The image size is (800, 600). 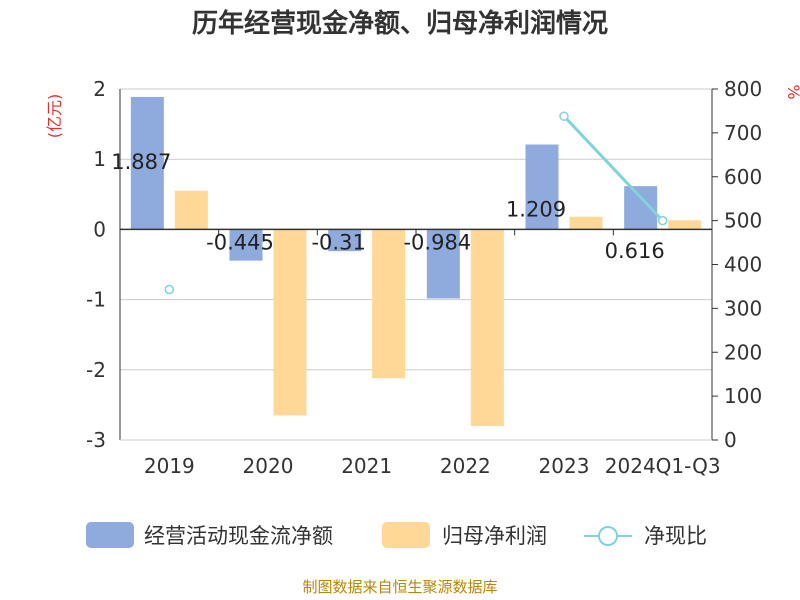 I want to click on left-axis-unit: (亿元), so click(x=54, y=116).